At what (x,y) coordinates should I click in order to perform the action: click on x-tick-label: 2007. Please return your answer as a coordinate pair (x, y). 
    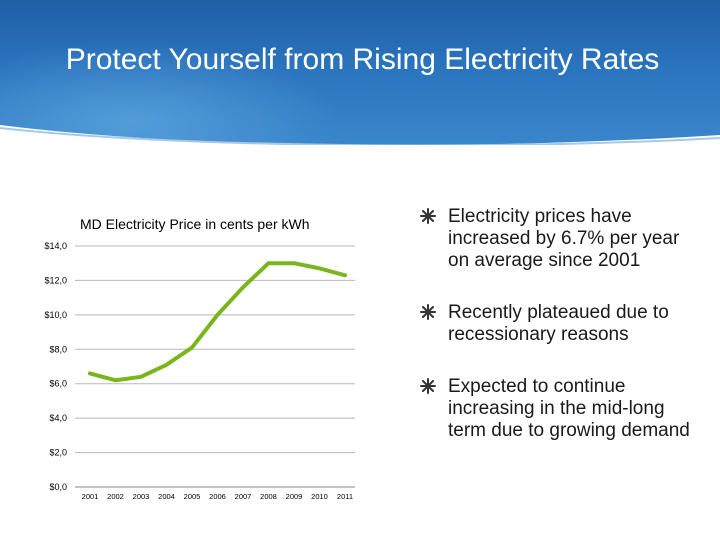
    Looking at the image, I should click on (243, 496).